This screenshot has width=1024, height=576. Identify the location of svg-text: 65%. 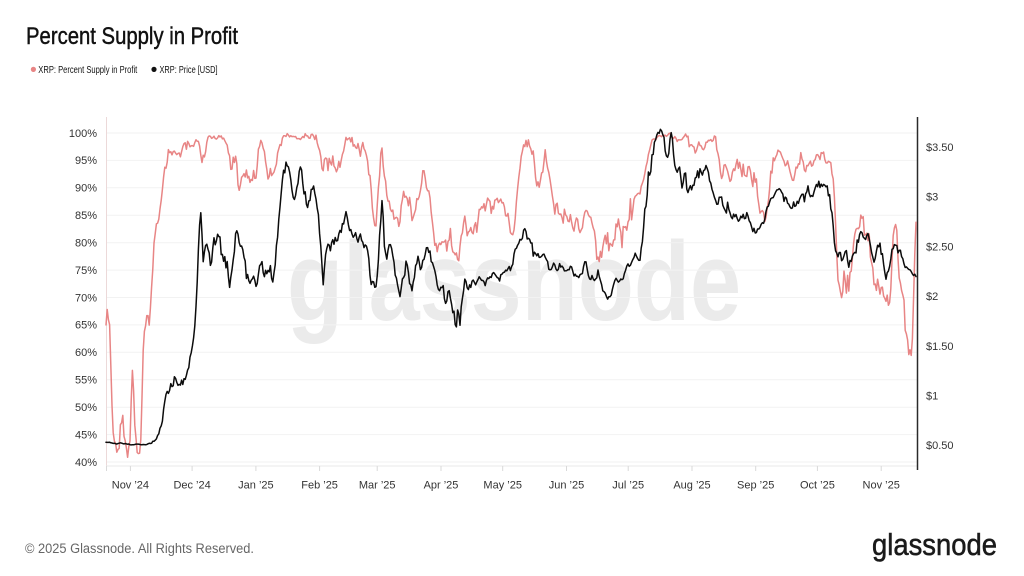
(86, 326).